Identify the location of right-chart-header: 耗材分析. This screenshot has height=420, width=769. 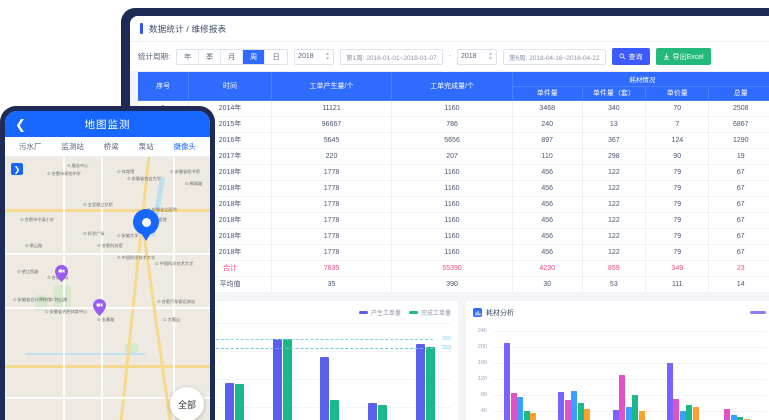
(619, 313).